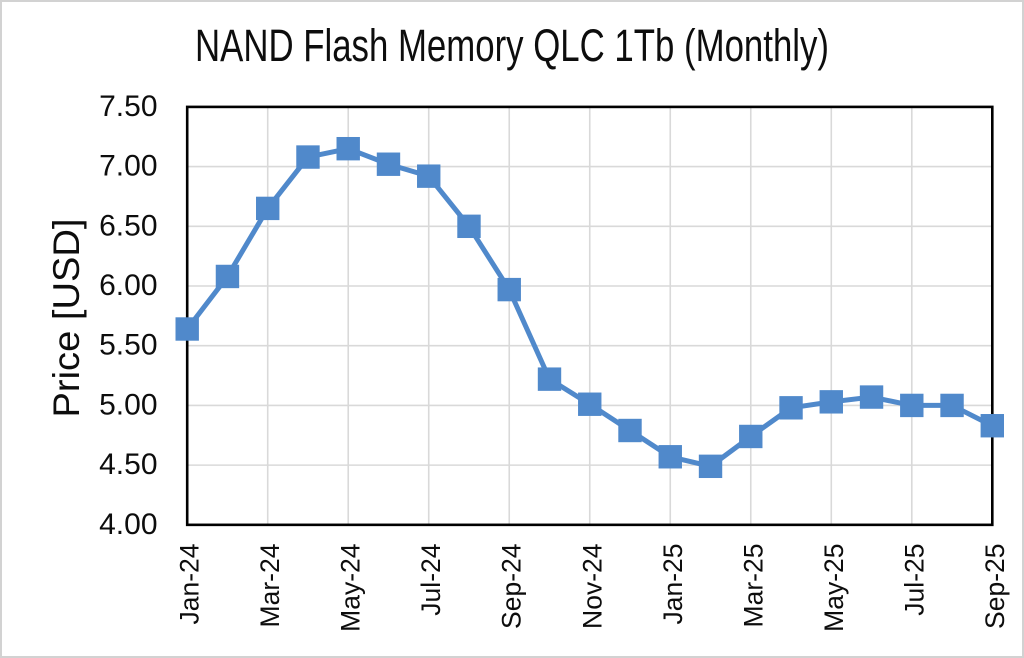 The image size is (1024, 658). I want to click on svg-text: 6.00, so click(128, 285).